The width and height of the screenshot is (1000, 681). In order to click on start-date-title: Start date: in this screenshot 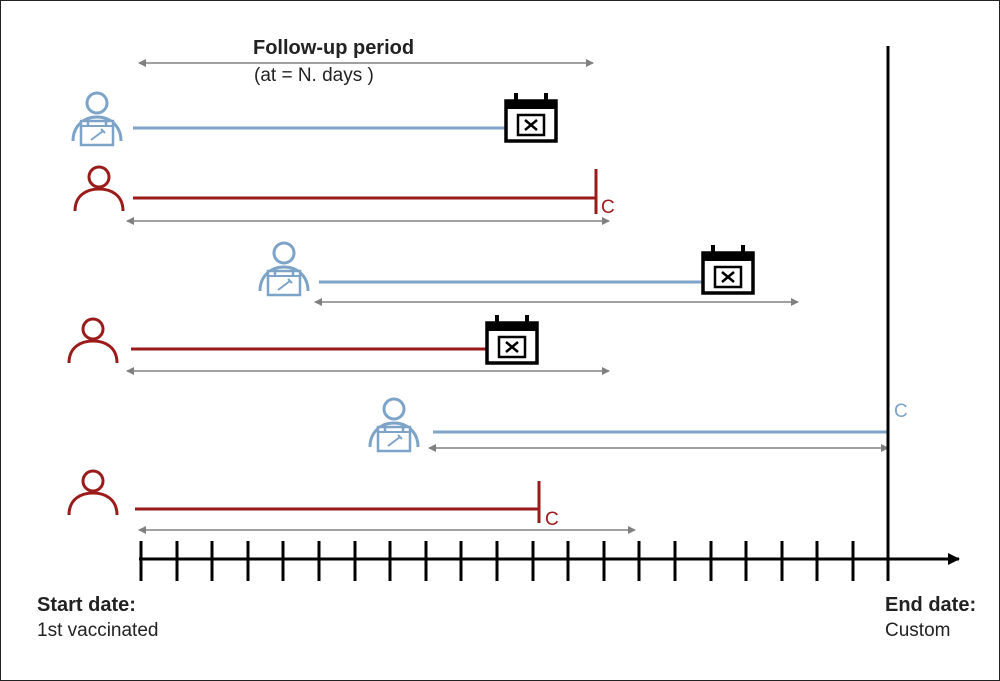, I will do `click(86, 605)`.